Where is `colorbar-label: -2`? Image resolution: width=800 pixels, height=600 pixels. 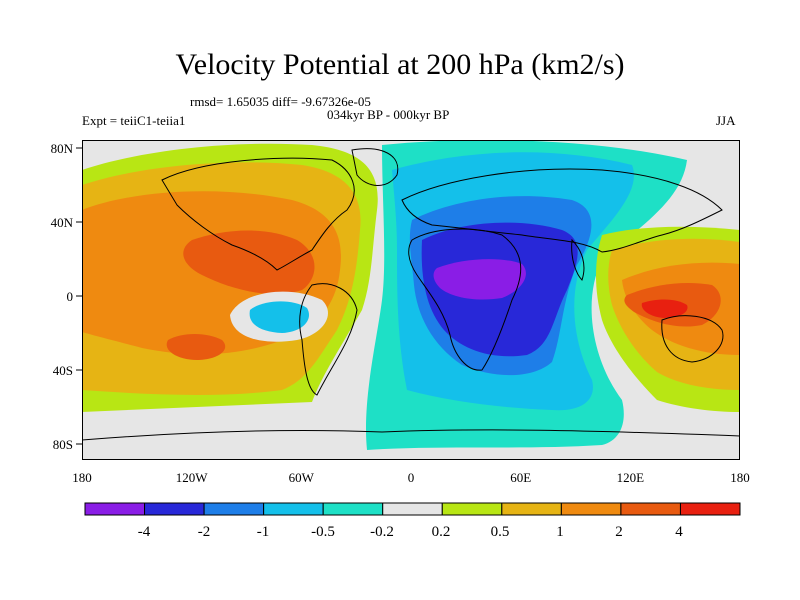
colorbar-label: -2 is located at coordinates (204, 532).